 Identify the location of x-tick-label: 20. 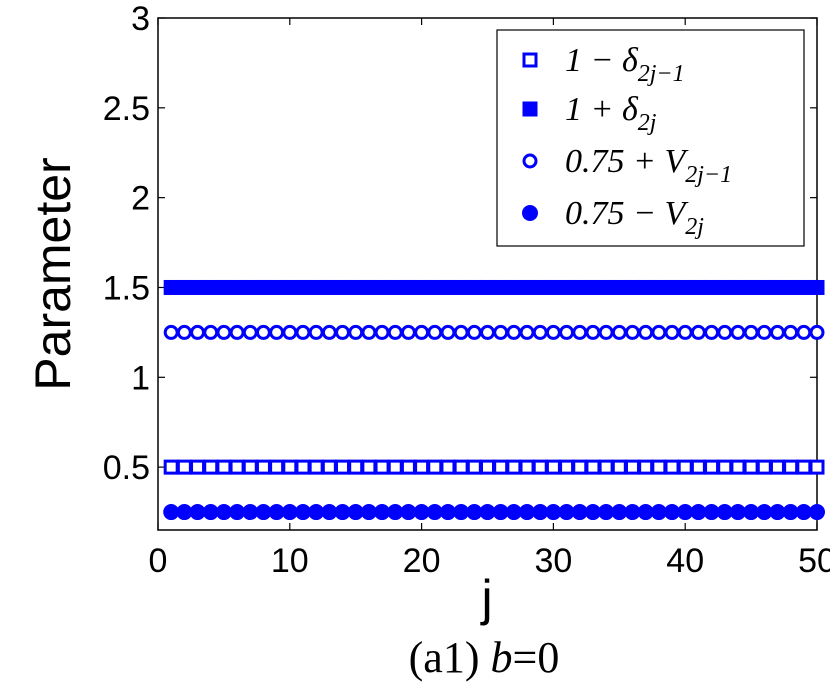
(422, 561).